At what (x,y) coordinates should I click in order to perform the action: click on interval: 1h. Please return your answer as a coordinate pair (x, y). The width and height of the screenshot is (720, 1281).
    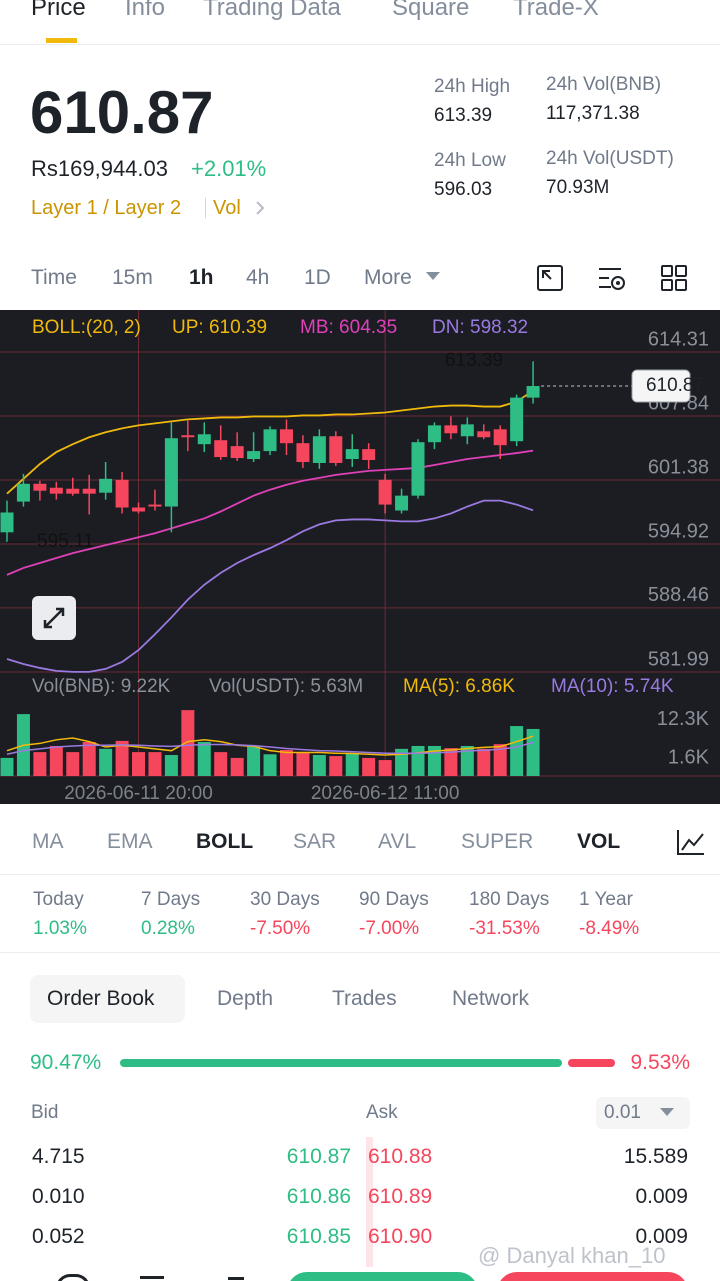
    Looking at the image, I should click on (201, 277).